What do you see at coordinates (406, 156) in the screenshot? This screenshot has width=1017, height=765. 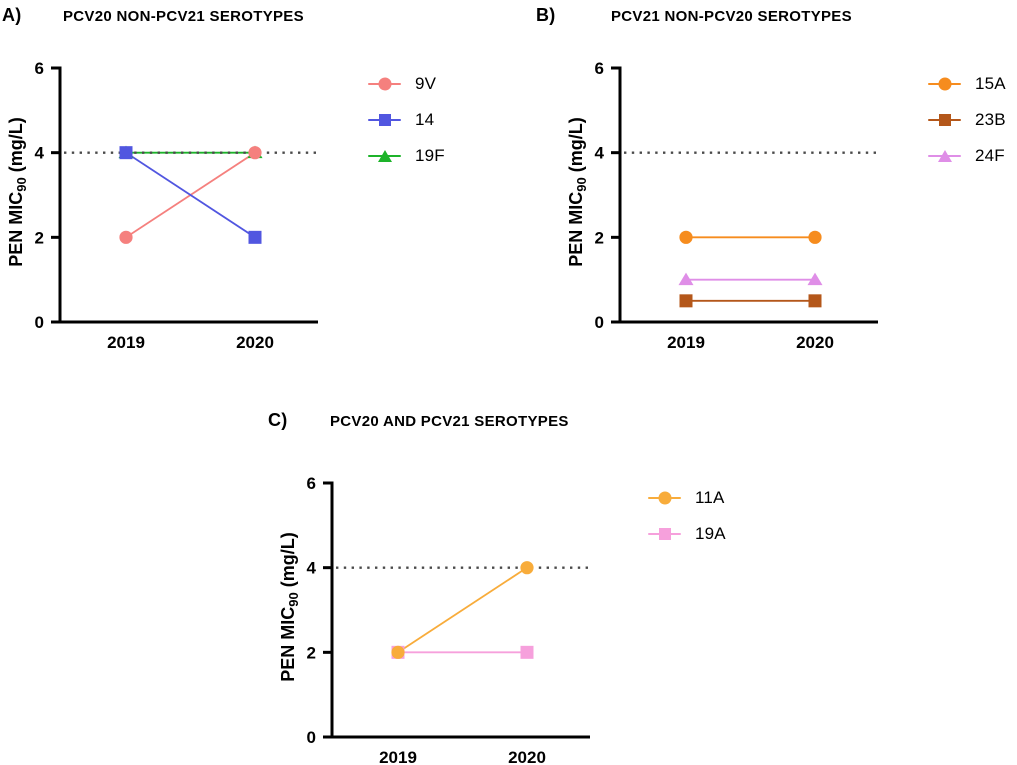 I see `legend-item-19F: 19F` at bounding box center [406, 156].